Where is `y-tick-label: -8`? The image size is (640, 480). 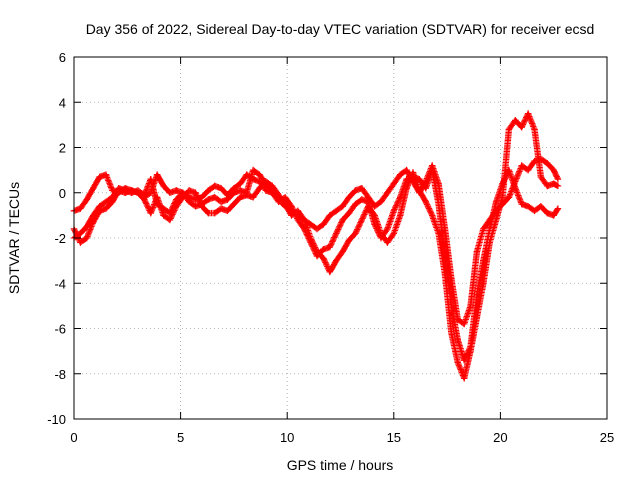 y-tick-label: -8 is located at coordinates (60, 374).